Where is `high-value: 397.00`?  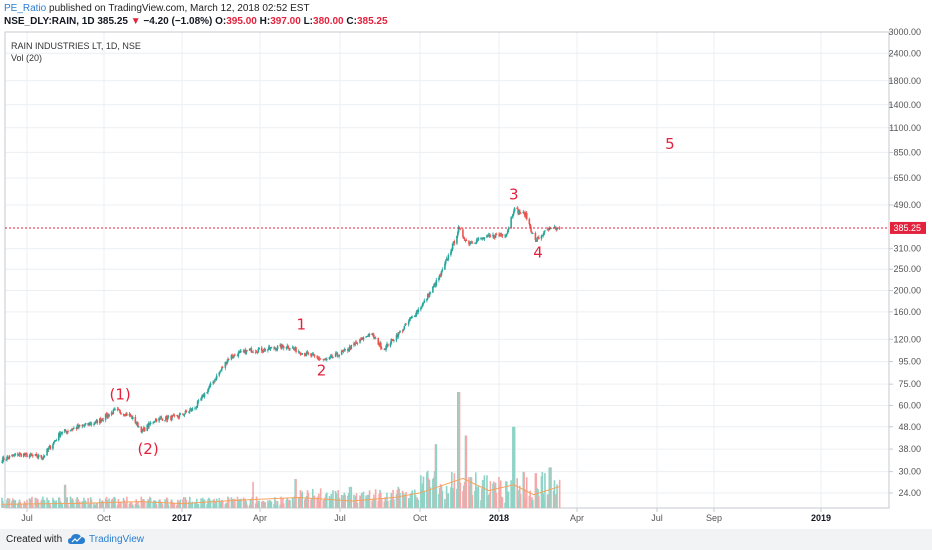
high-value: 397.00 is located at coordinates (285, 21).